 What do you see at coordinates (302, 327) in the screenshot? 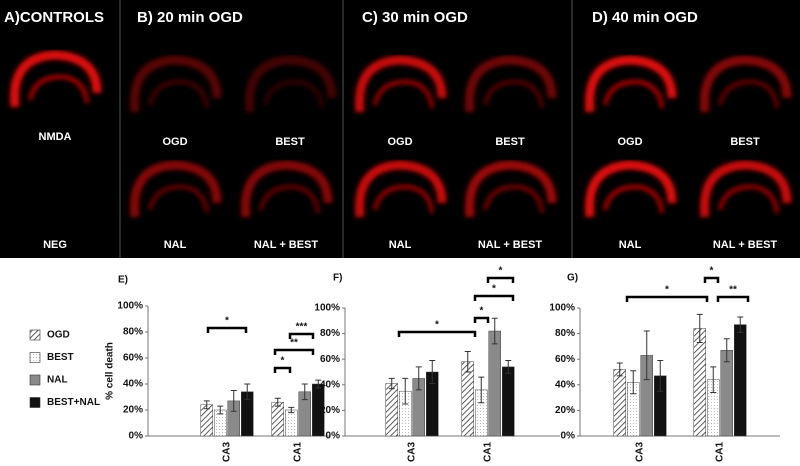
I see `significance-label: ***` at bounding box center [302, 327].